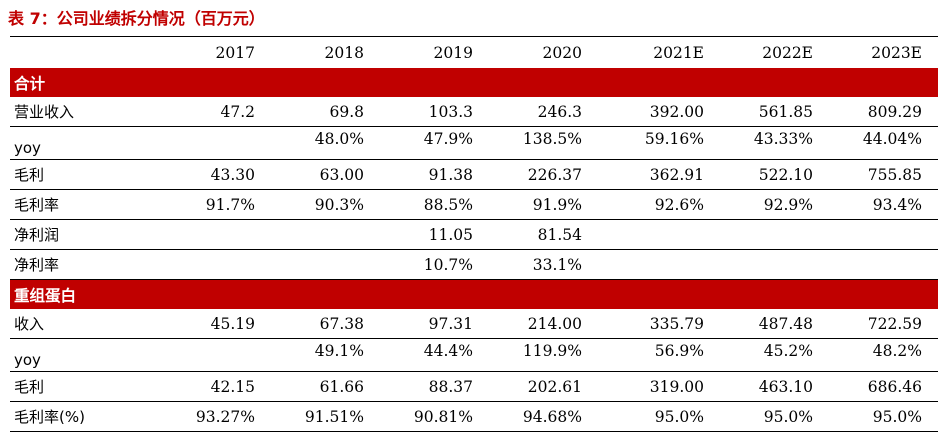 The width and height of the screenshot is (948, 432). I want to click on table-cell: 56.9%, so click(659, 355).